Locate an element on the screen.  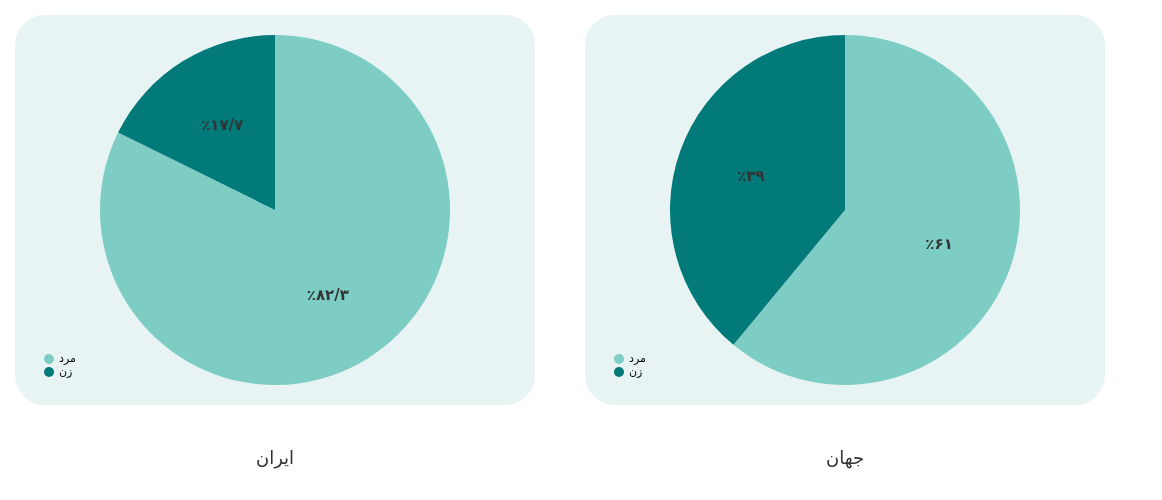
data-label: ٪۱۷/۷ is located at coordinates (222, 125).